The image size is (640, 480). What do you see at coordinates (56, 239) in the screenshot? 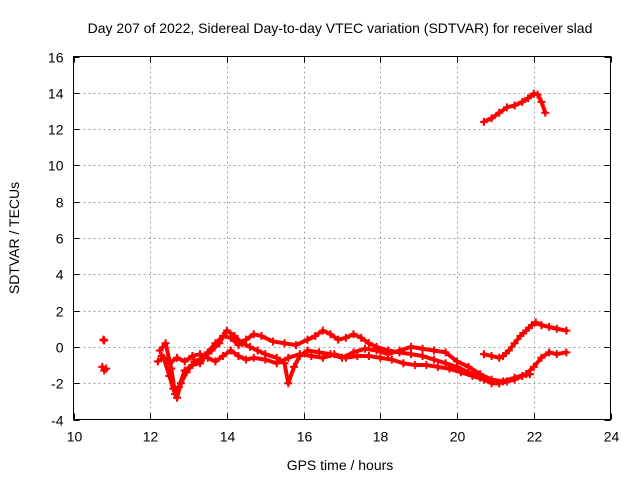
I see `y-tick-labels: -4 -2 0 2 4 6 8 10 12 14 16` at bounding box center [56, 239].